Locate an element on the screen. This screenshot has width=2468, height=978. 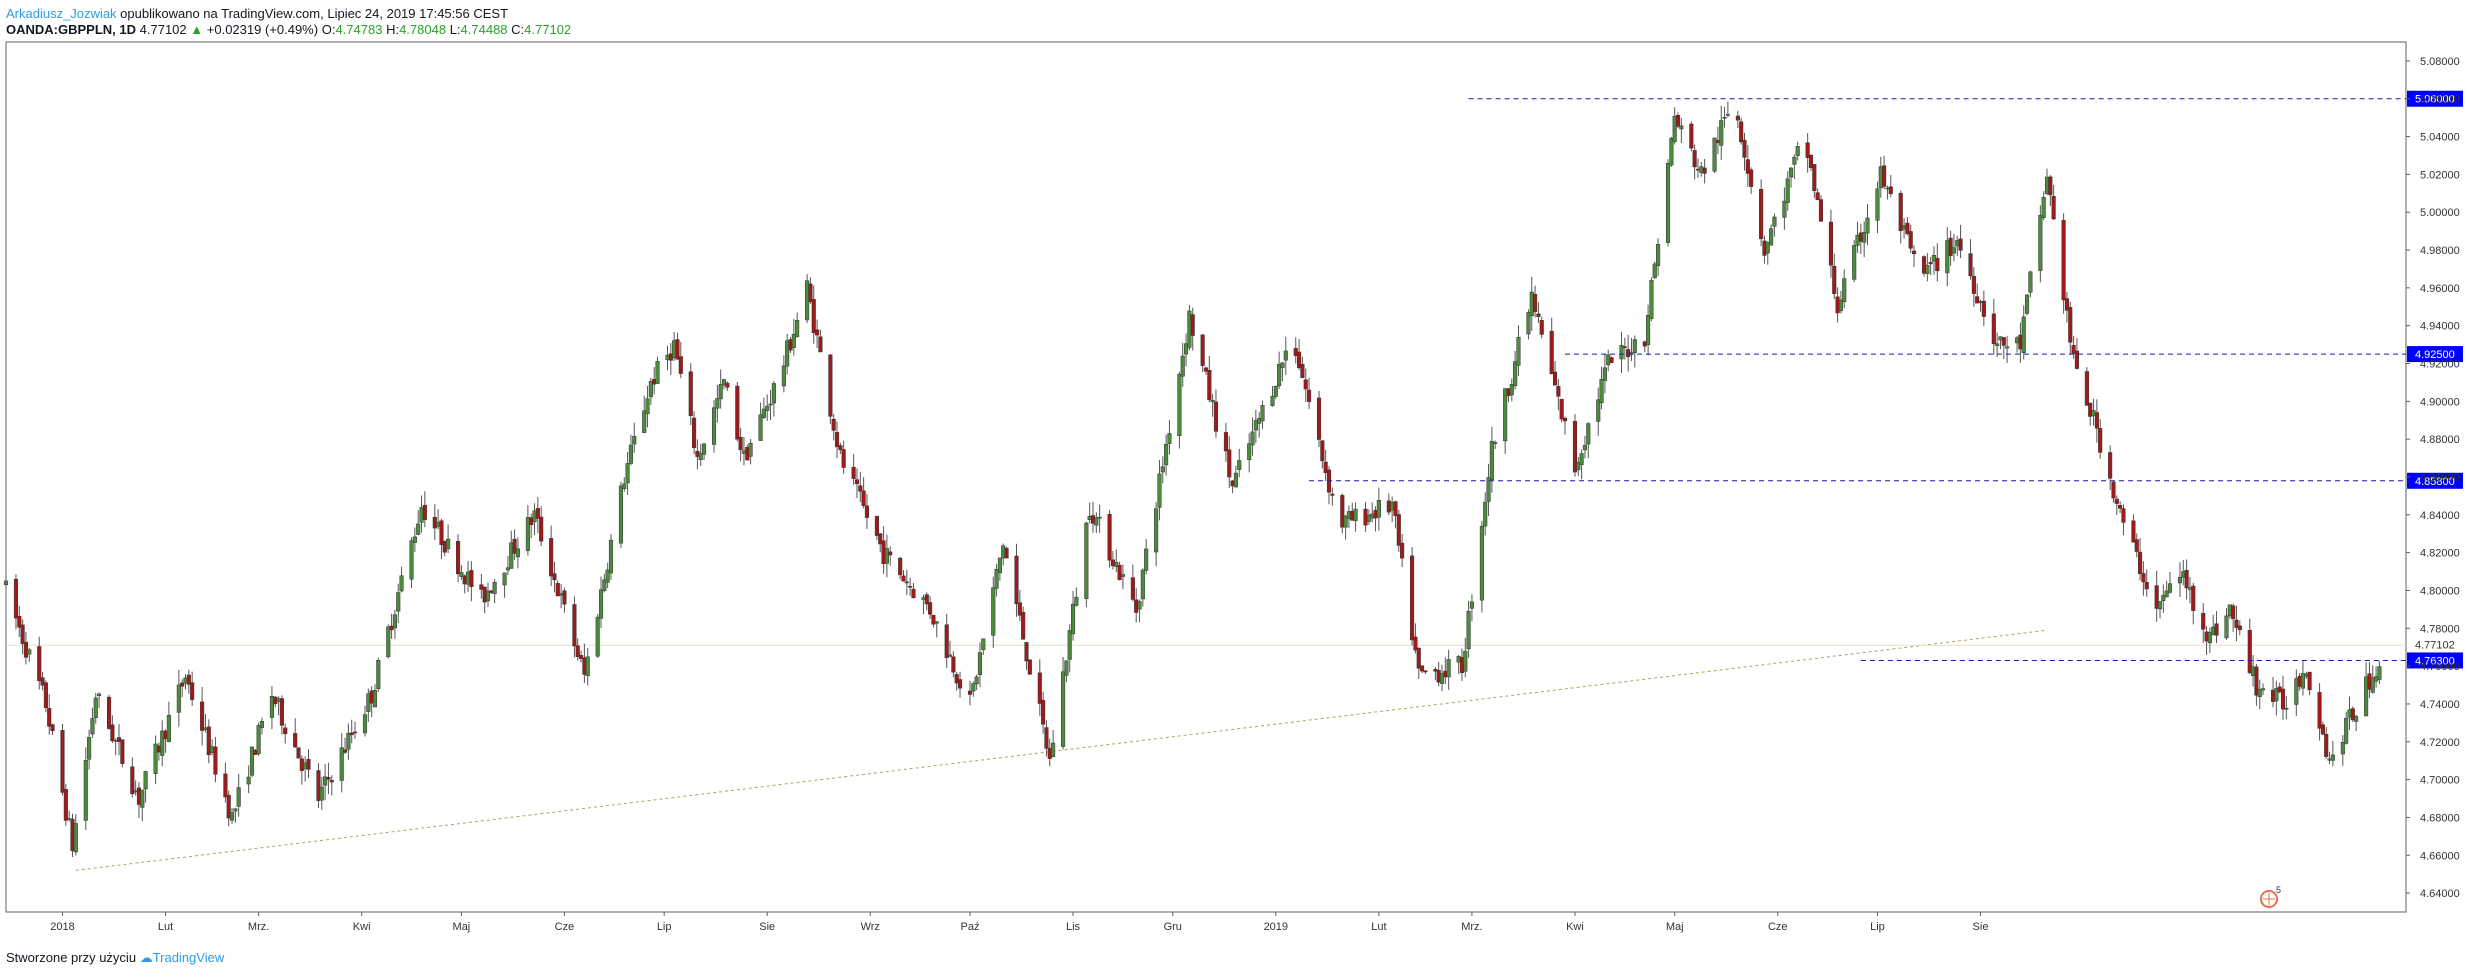
tradingview-logo-icon: ☁ is located at coordinates (146, 957).